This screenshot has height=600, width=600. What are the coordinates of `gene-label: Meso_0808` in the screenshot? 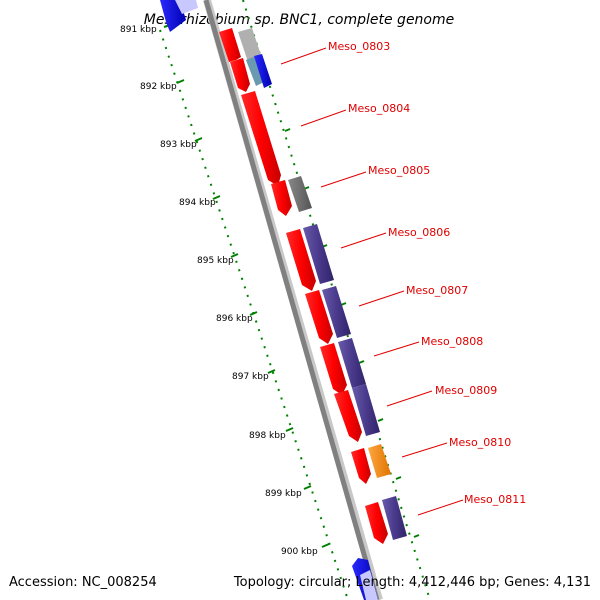 It's located at (452, 341).